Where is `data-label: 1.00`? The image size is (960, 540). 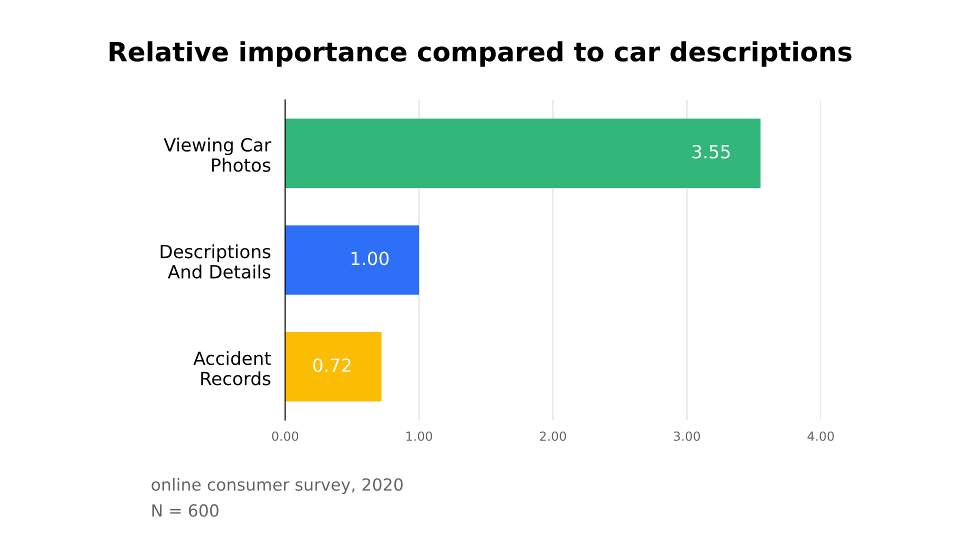
data-label: 1.00 is located at coordinates (370, 259).